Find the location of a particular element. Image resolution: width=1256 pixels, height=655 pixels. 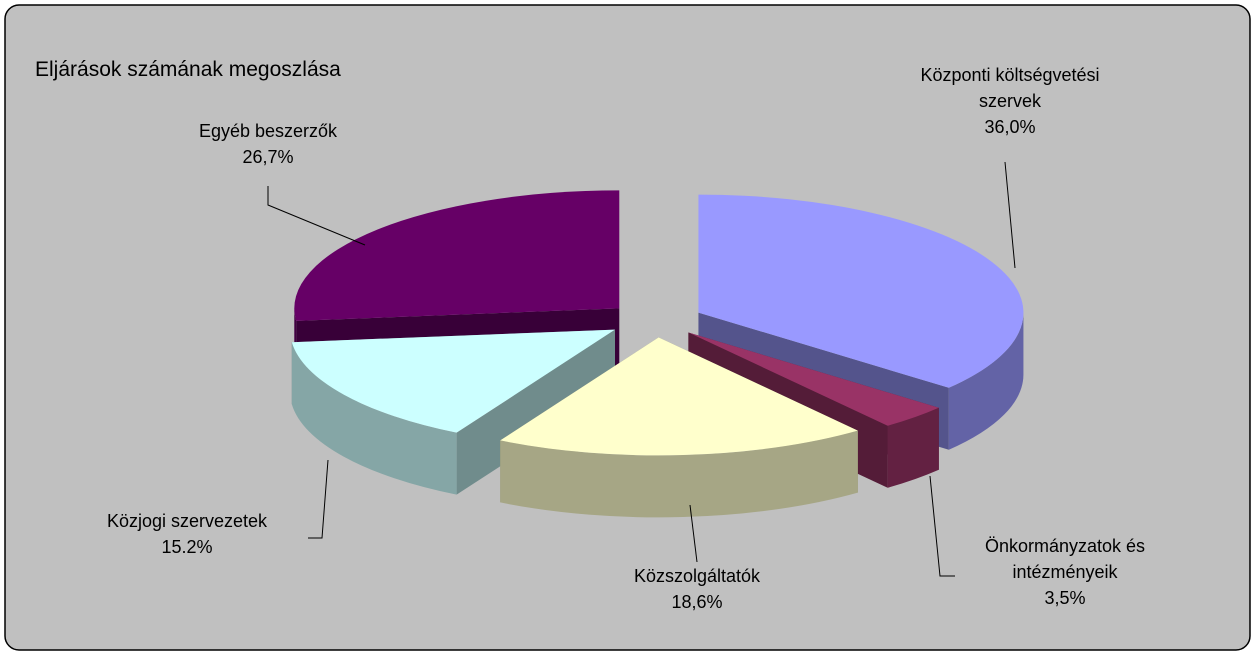

value-label: 36,0% is located at coordinates (1010, 127).